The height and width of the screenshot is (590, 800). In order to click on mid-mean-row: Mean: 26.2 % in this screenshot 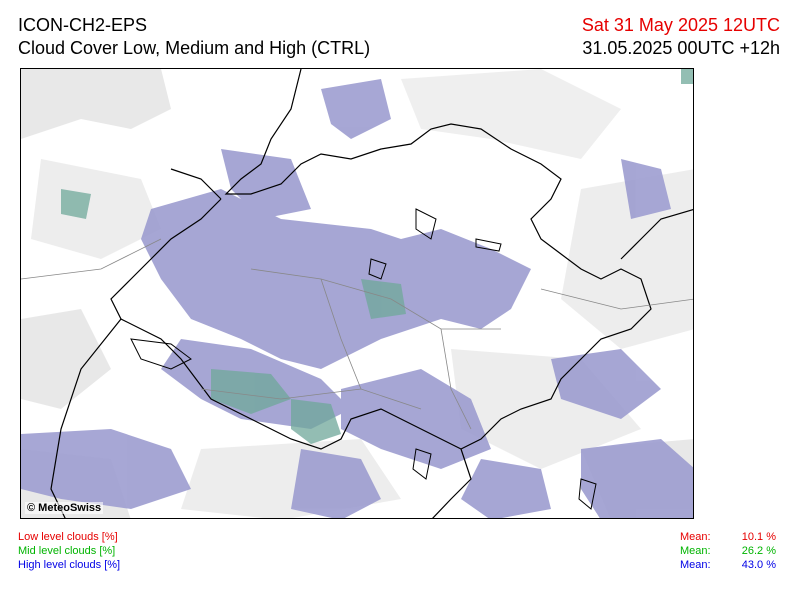, I will do `click(728, 551)`.